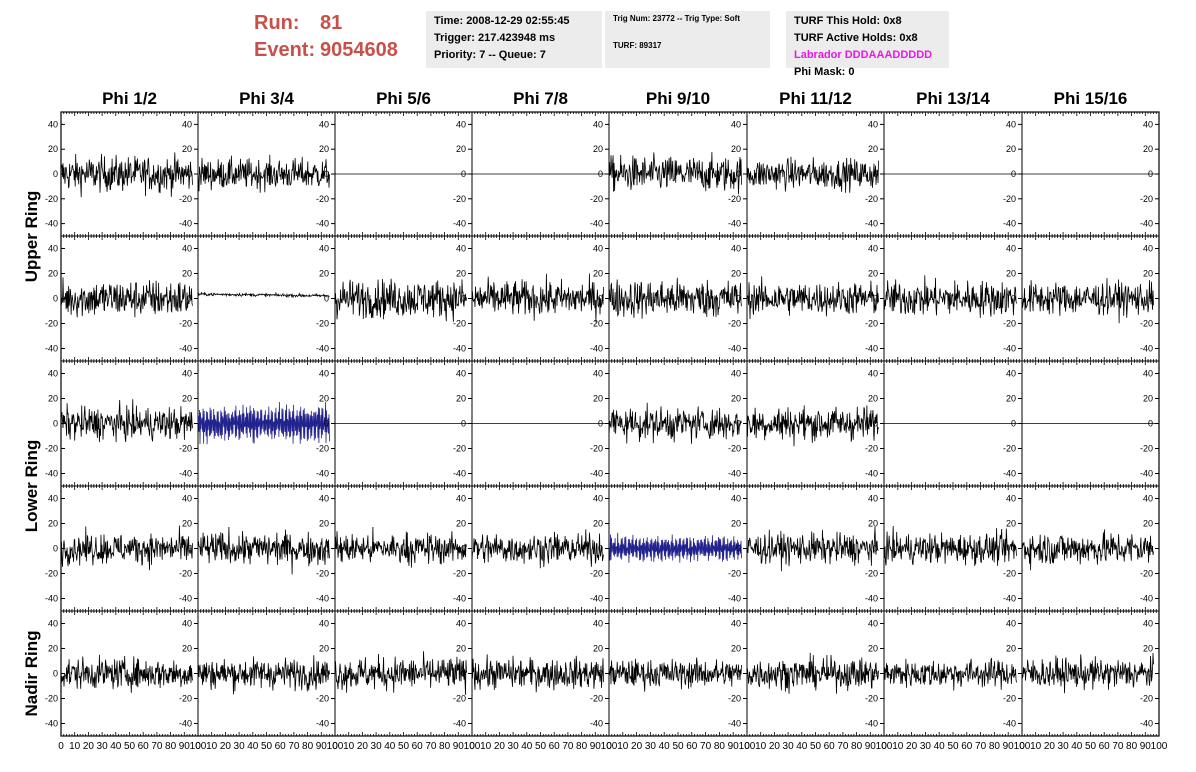  I want to click on time-text: Time: 2008-12-29 02:55:45, so click(502, 21).